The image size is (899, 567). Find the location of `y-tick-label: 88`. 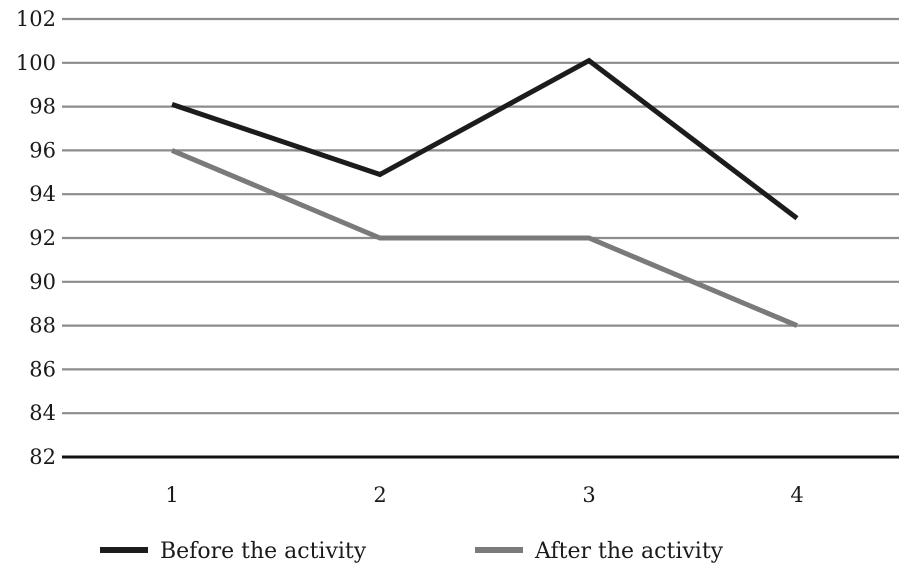

y-tick-label: 88 is located at coordinates (42, 326).